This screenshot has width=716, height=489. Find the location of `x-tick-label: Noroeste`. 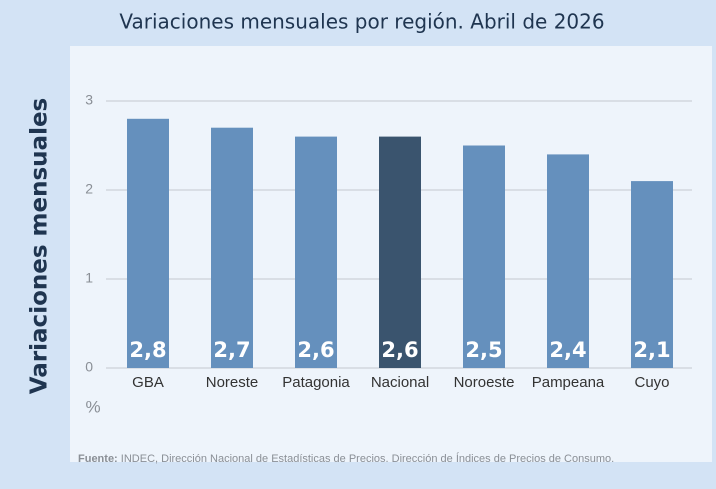

x-tick-label: Noroeste is located at coordinates (484, 382).